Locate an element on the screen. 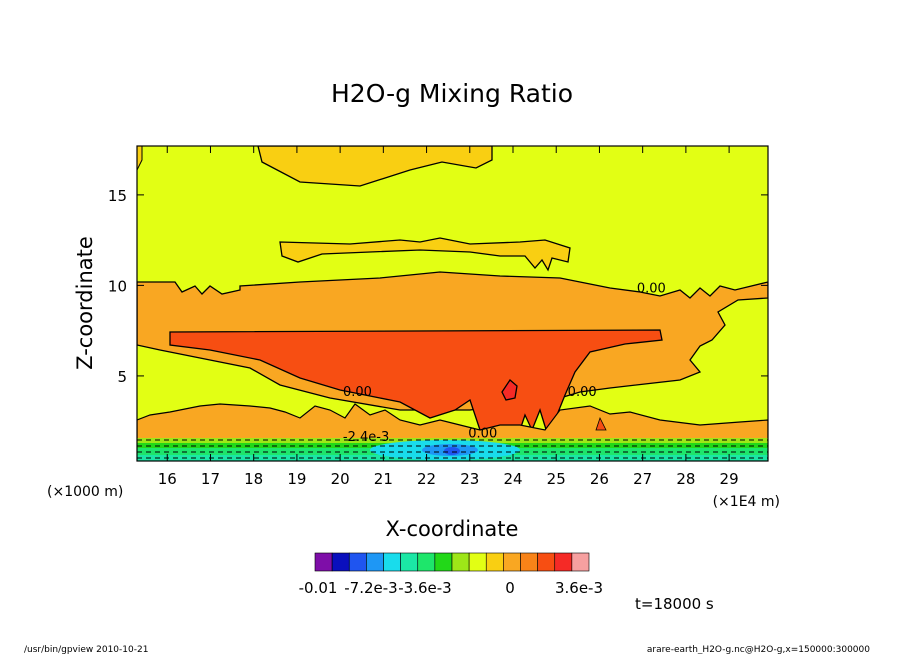  x-tick-label: 22 is located at coordinates (426, 479).